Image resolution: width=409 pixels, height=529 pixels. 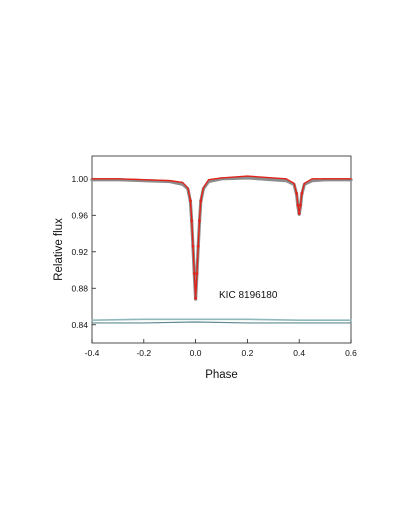 What do you see at coordinates (59, 249) in the screenshot?
I see `y-axis-title: Relative flux` at bounding box center [59, 249].